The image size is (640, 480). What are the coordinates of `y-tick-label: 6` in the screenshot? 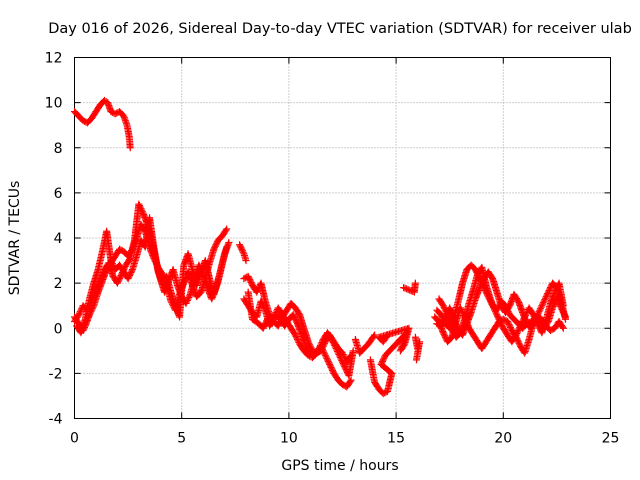 It's located at (58, 194).